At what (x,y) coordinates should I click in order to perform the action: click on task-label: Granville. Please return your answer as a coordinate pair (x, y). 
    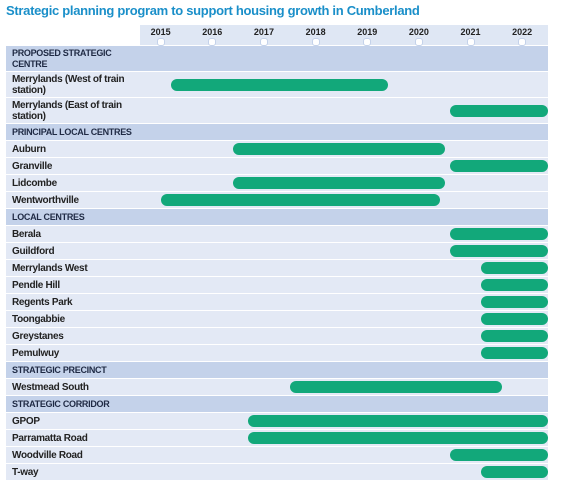
    Looking at the image, I should click on (32, 166).